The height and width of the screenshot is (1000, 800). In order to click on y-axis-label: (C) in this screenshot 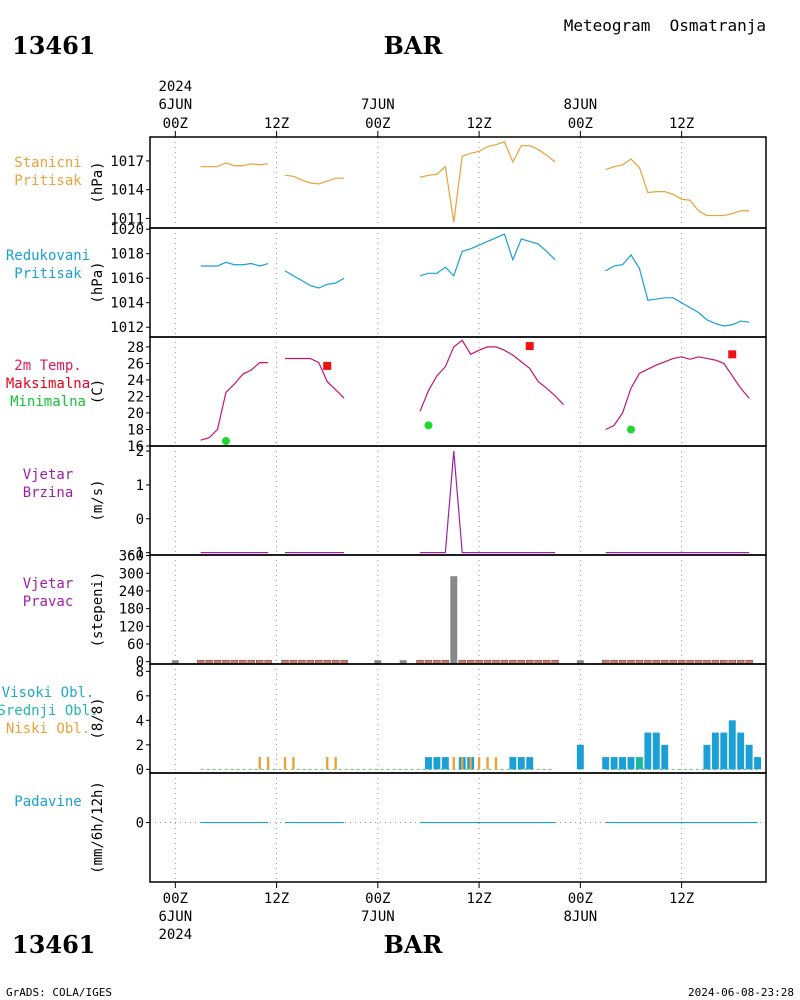, I will do `click(98, 391)`.